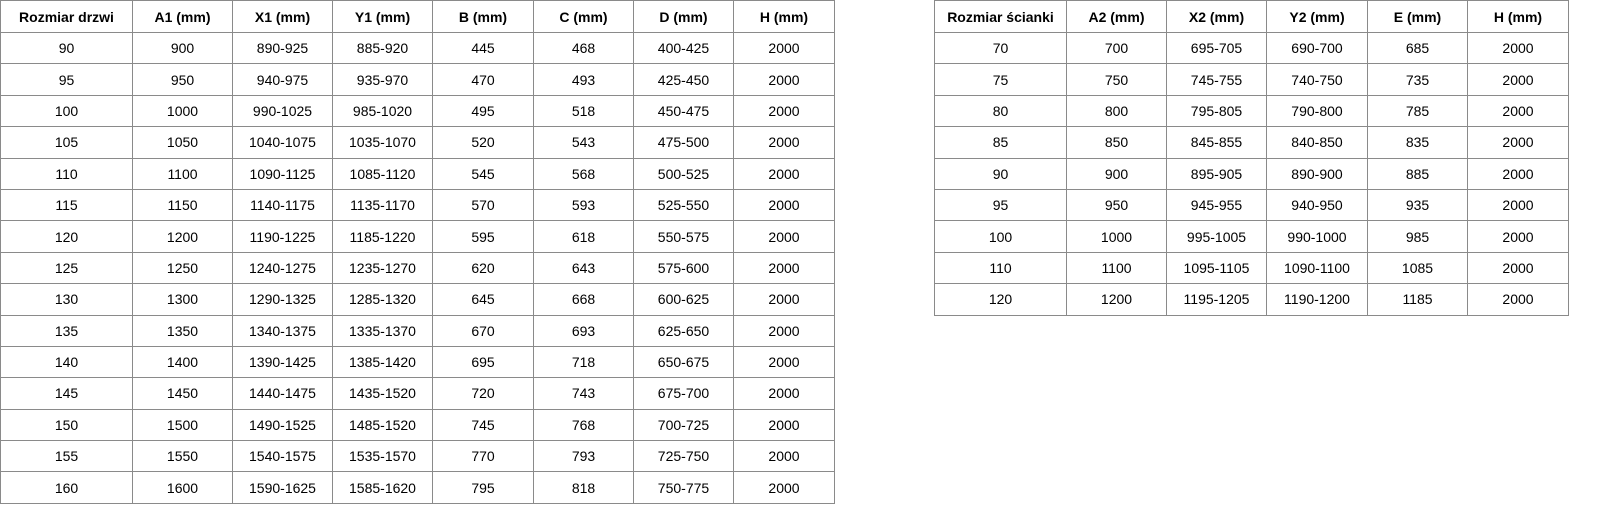  Describe the element at coordinates (66, 362) in the screenshot. I see `table-cell: 140` at that location.